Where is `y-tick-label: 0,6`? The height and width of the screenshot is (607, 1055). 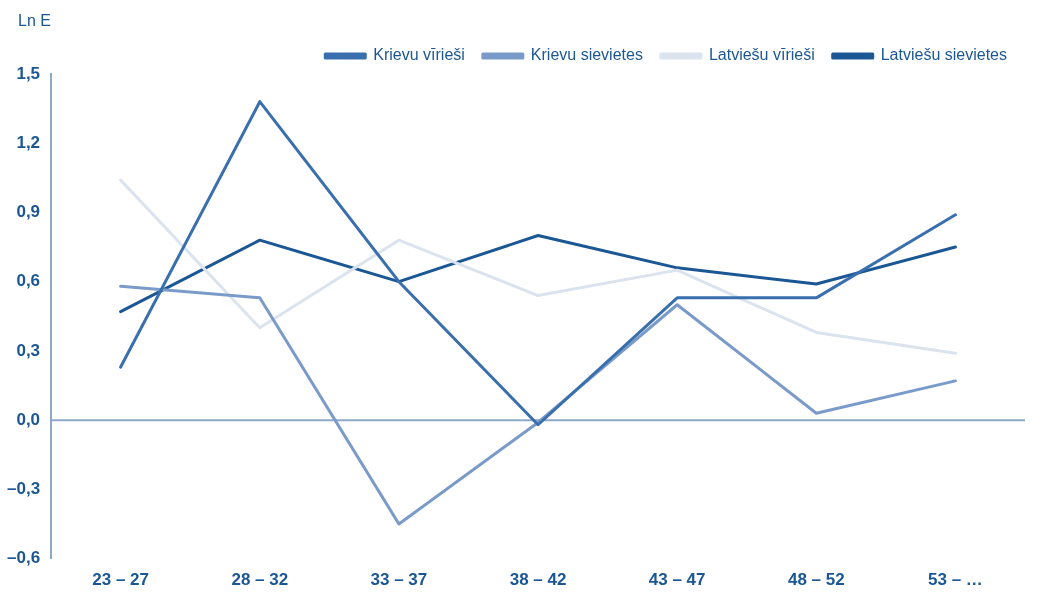 y-tick-label: 0,6 is located at coordinates (28, 281).